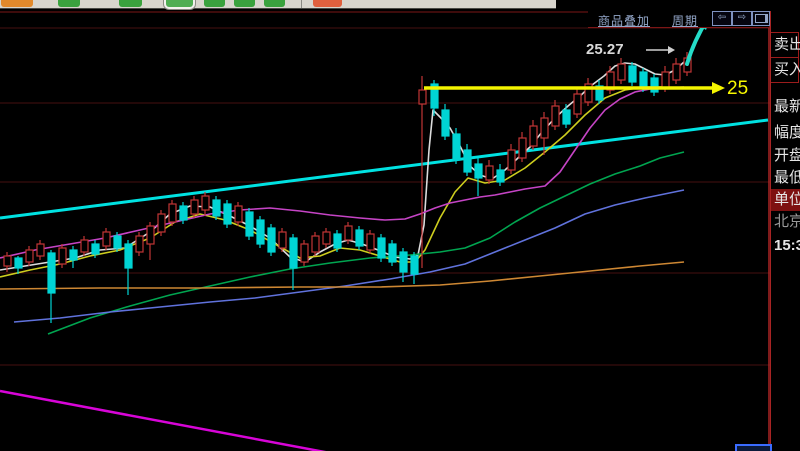 The height and width of the screenshot is (451, 800). What do you see at coordinates (753, 447) in the screenshot?
I see `bottom-right-button` at bounding box center [753, 447].